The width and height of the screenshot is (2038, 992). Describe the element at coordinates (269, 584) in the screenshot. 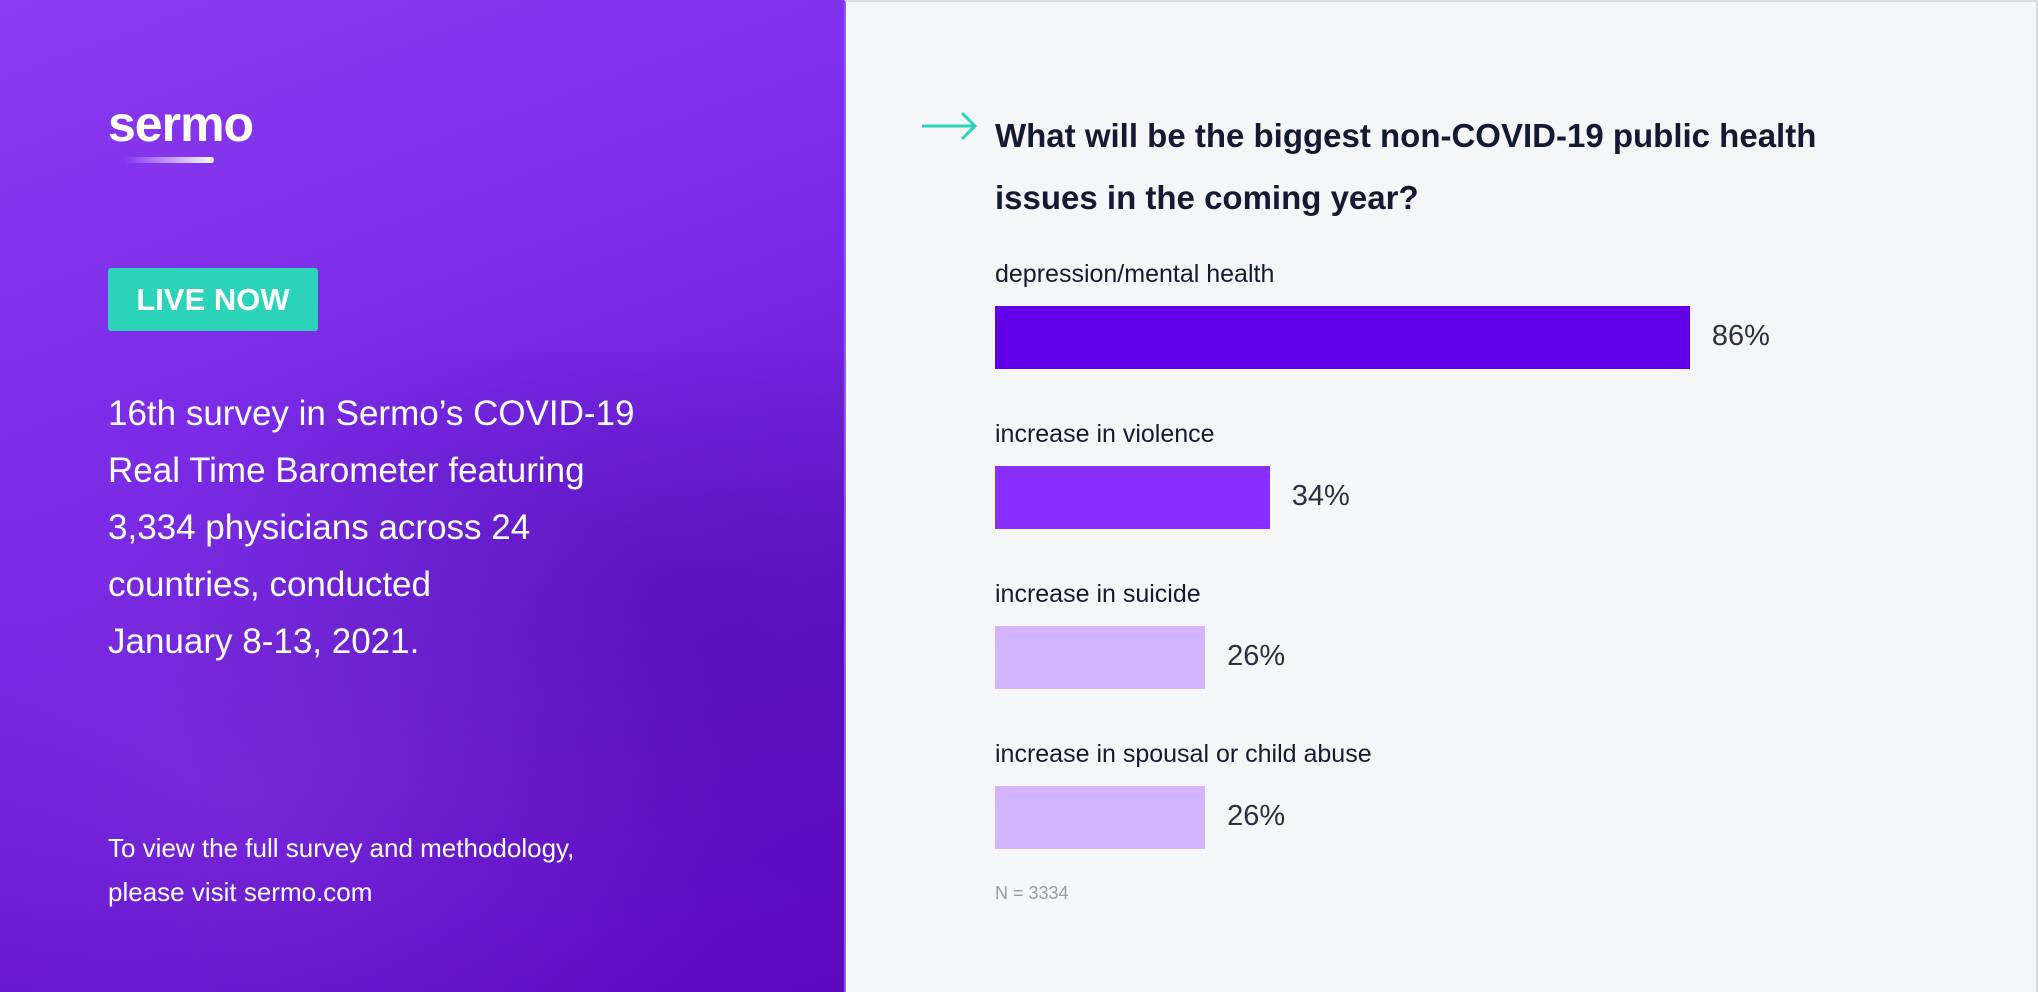

I see `description-line: countries, conducted` at that location.